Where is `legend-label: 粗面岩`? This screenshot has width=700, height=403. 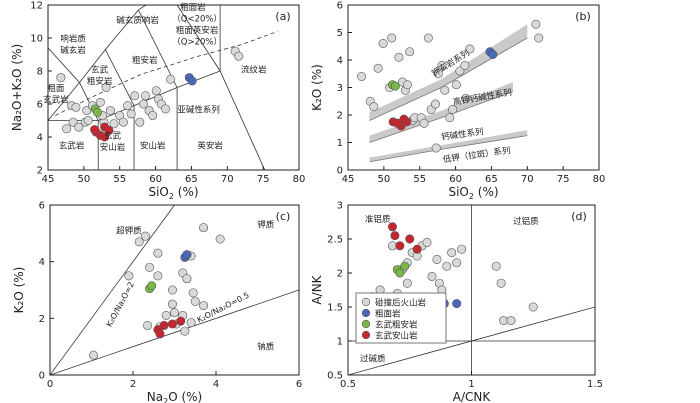
legend-label: 粗面岩 is located at coordinates (388, 314).